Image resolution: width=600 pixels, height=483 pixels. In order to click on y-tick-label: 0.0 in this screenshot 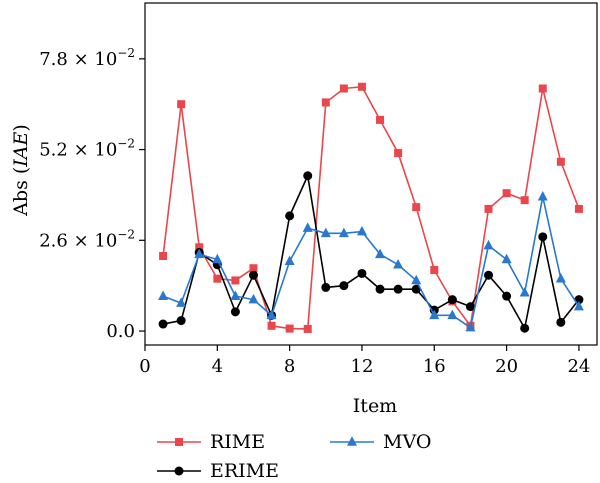, I will do `click(120, 331)`.